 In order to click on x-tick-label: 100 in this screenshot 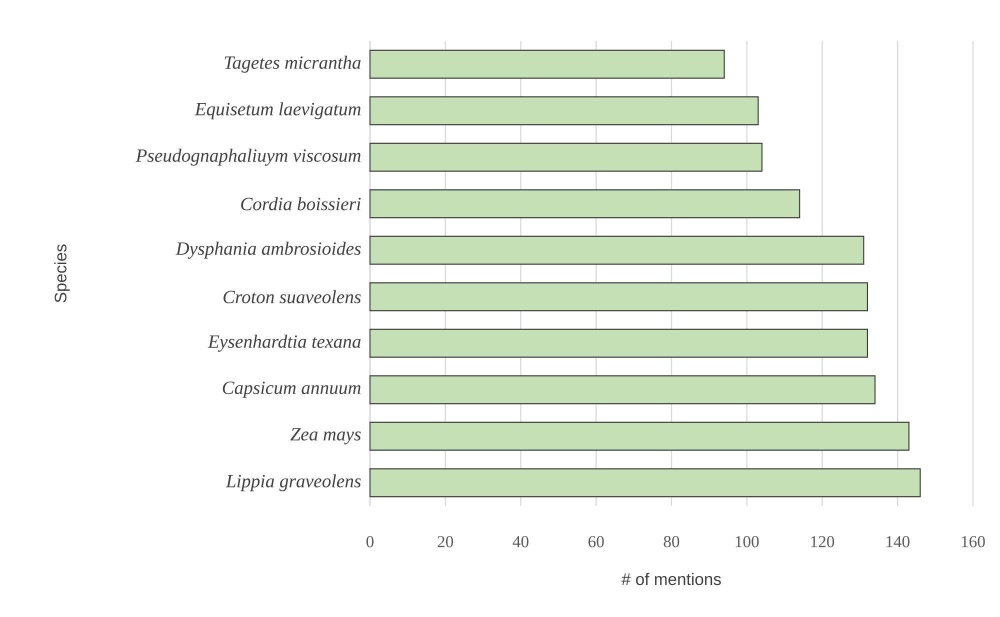, I will do `click(747, 542)`.